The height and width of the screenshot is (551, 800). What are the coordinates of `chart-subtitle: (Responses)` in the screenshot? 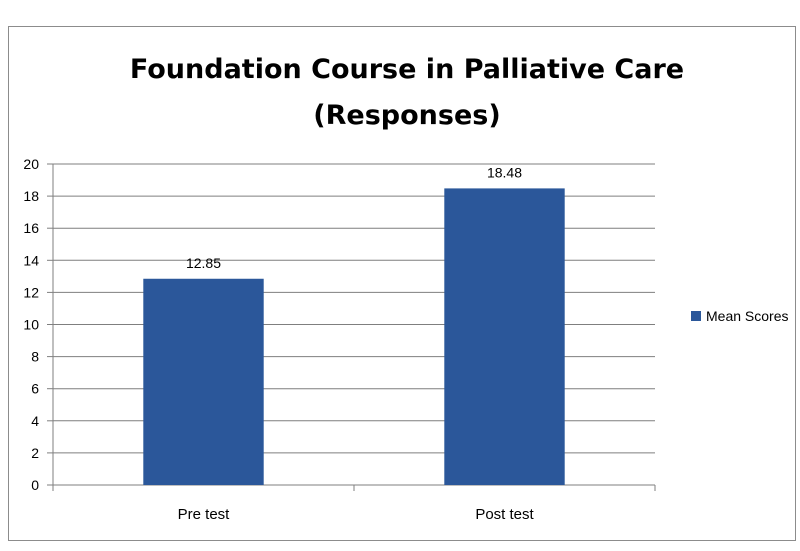 It's located at (406, 115).